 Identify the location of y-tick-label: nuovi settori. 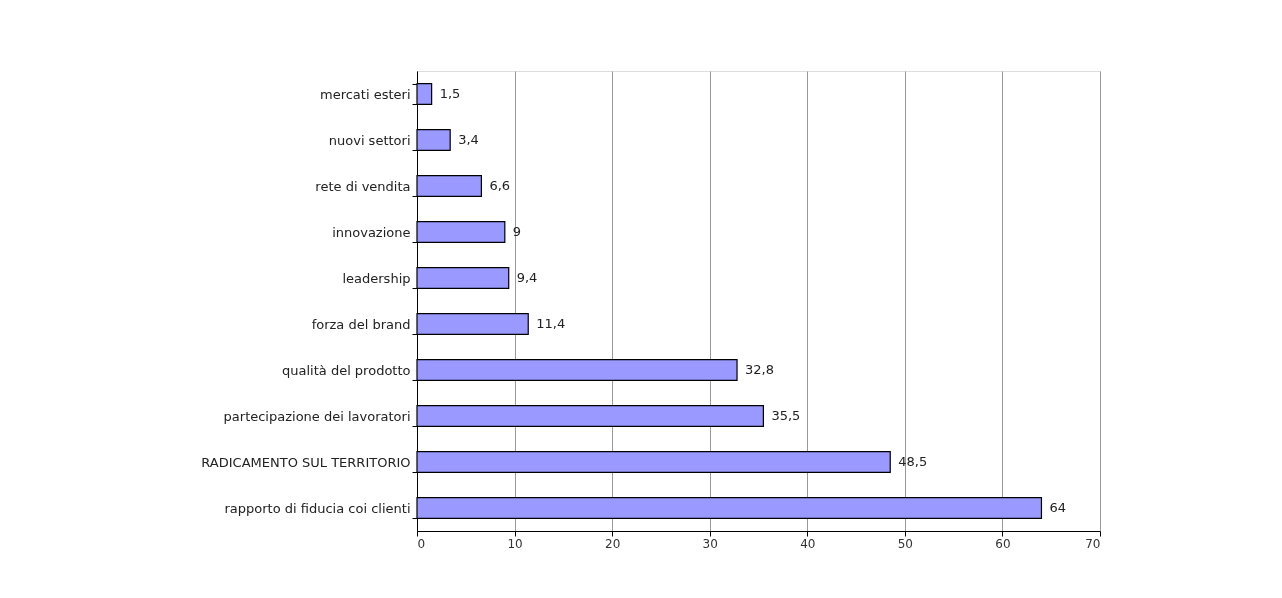
(369, 140).